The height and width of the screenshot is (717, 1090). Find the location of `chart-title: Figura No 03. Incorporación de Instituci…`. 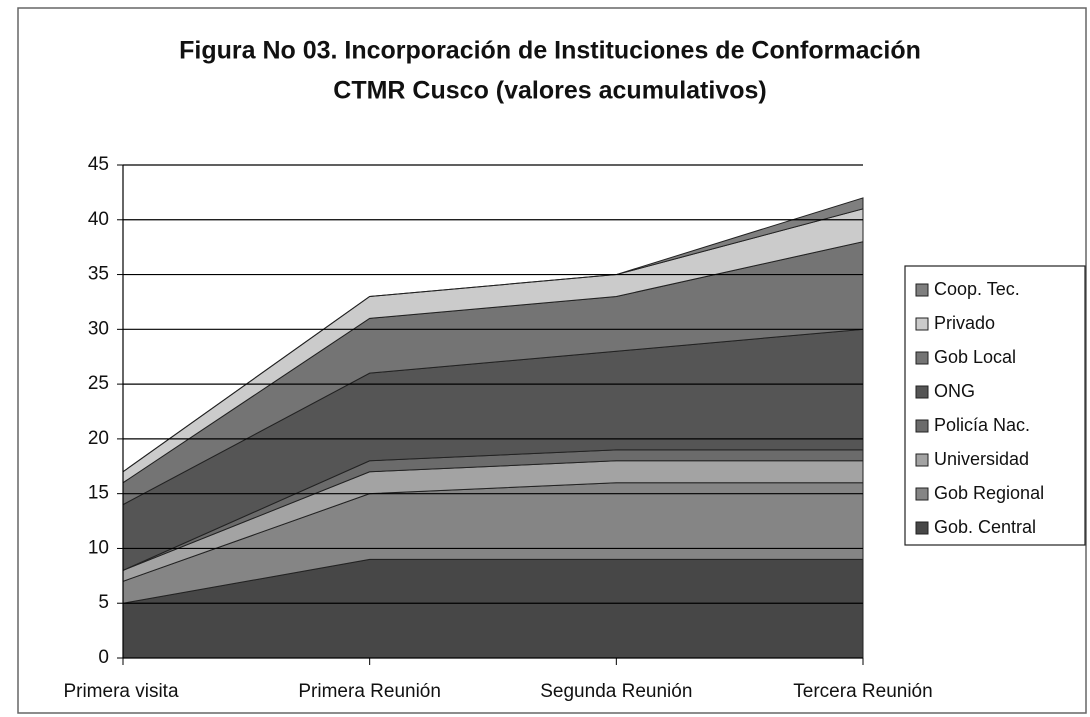

chart-title: Figura No 03. Incorporación de Instituci… is located at coordinates (550, 51).